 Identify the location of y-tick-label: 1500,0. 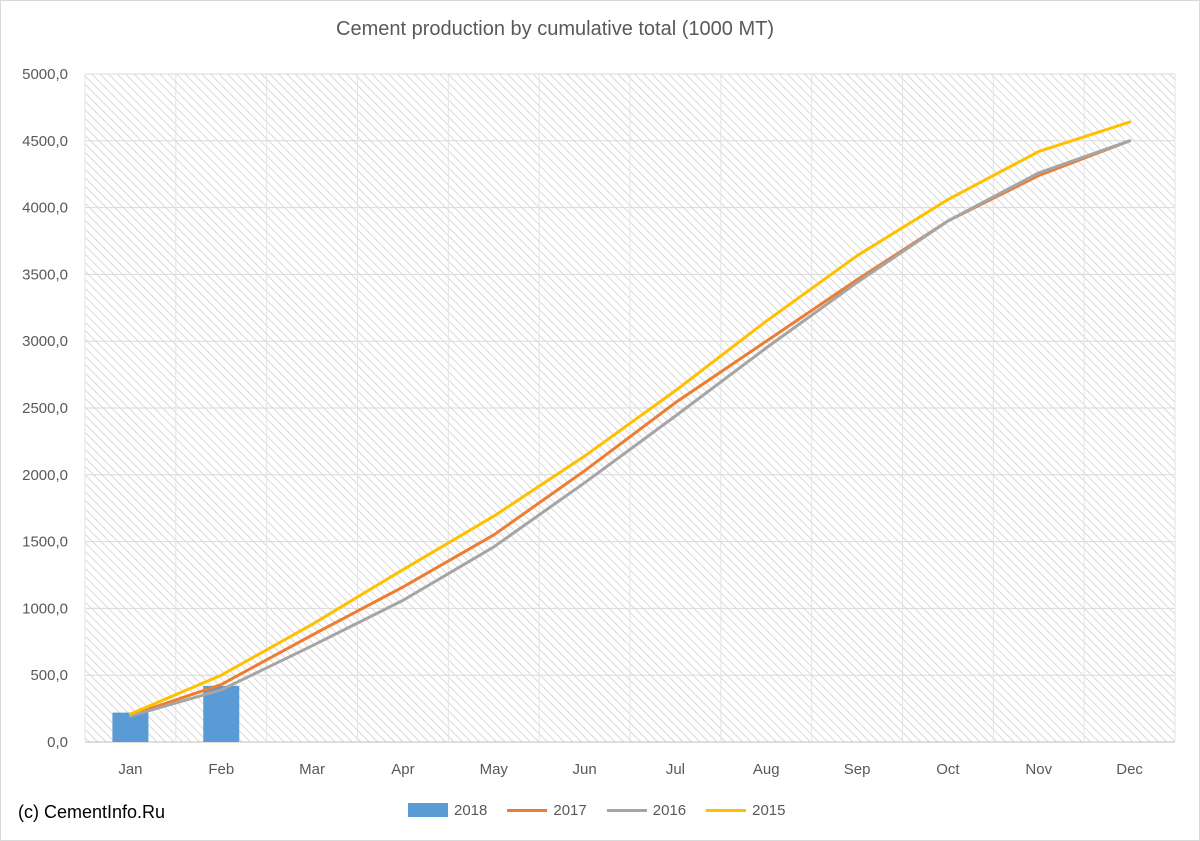
(45, 542).